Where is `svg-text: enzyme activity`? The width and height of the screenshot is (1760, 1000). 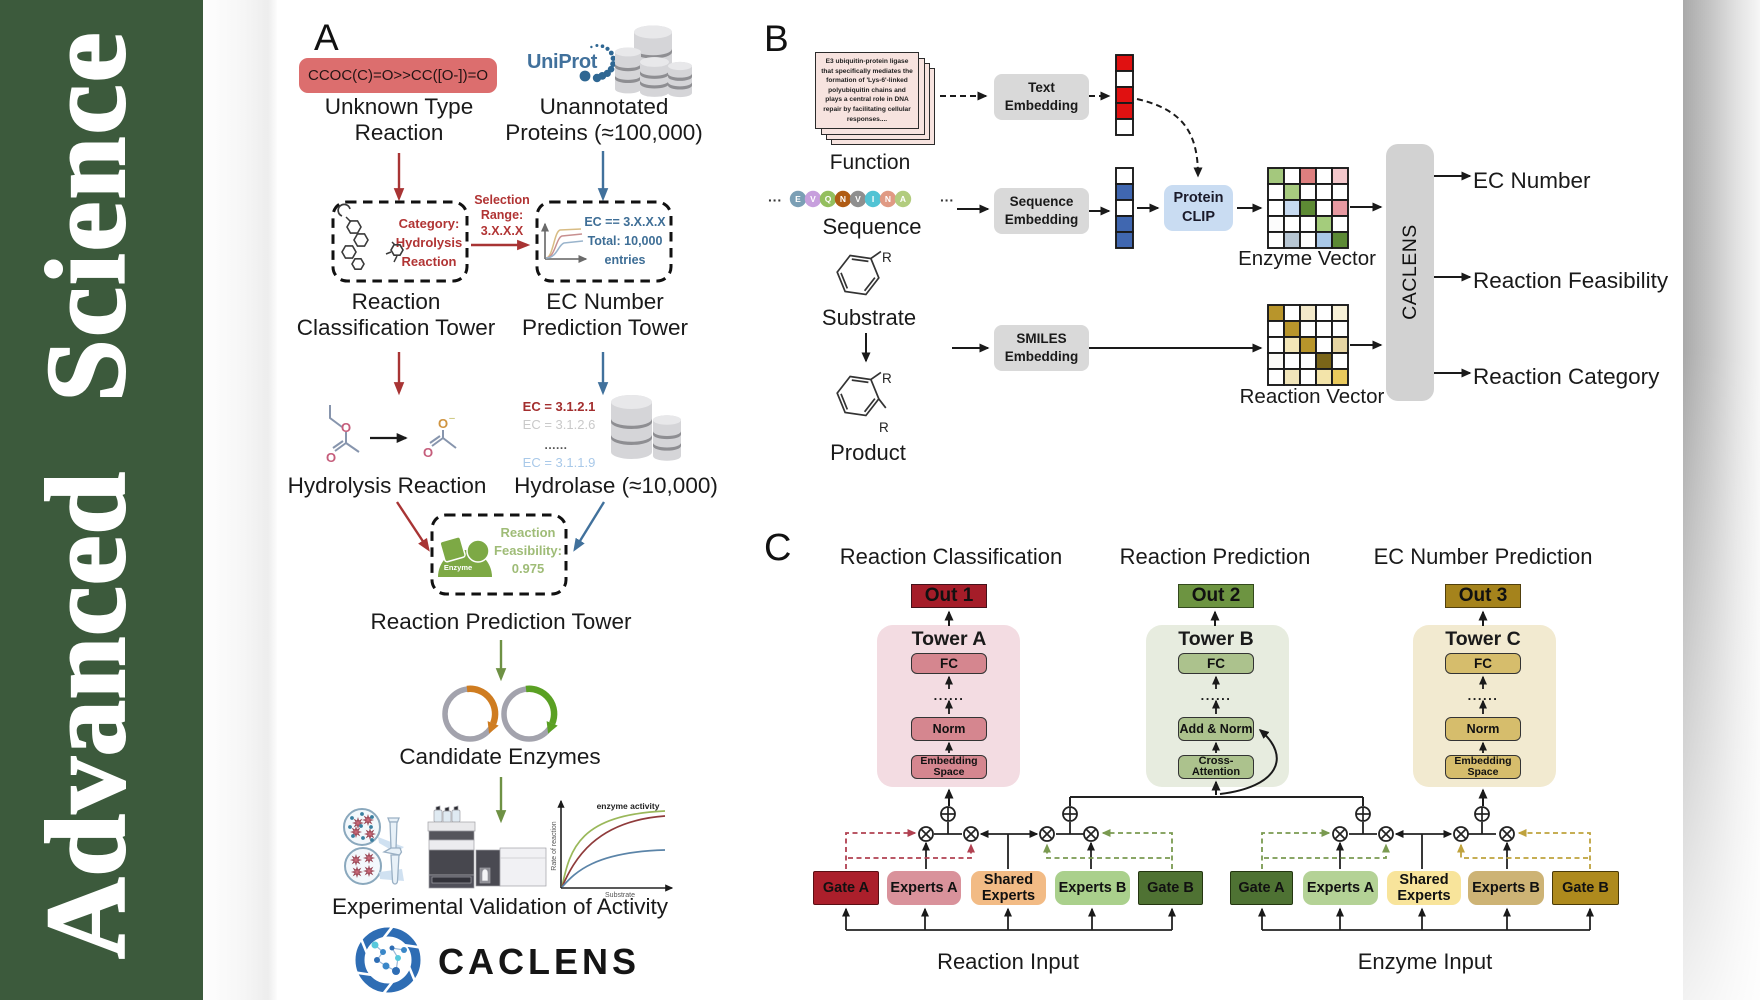 svg-text: enzyme activity is located at coordinates (628, 806).